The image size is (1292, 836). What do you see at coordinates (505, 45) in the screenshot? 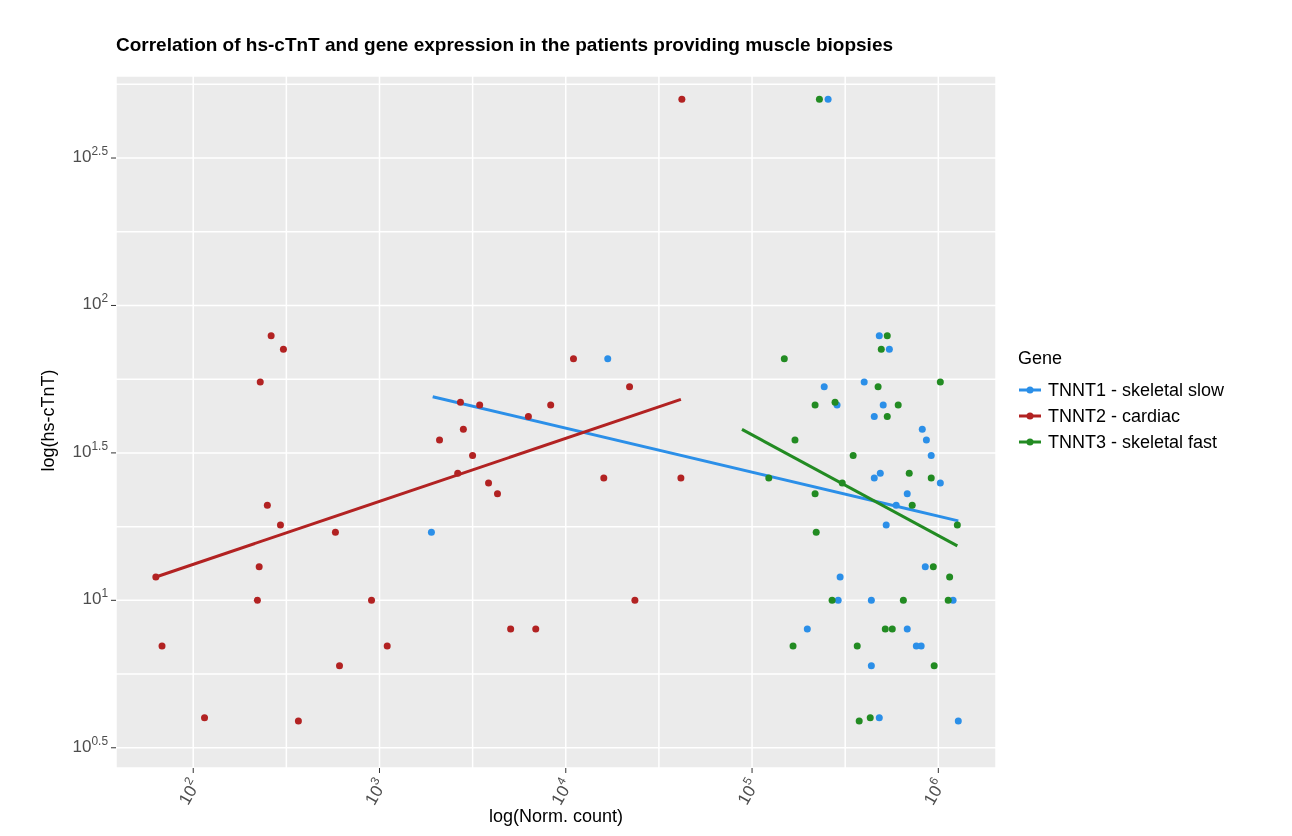
I see `chart-title: Correlation of hs-cTnT and gene expression in the patients providing muscle biopsies` at bounding box center [505, 45].